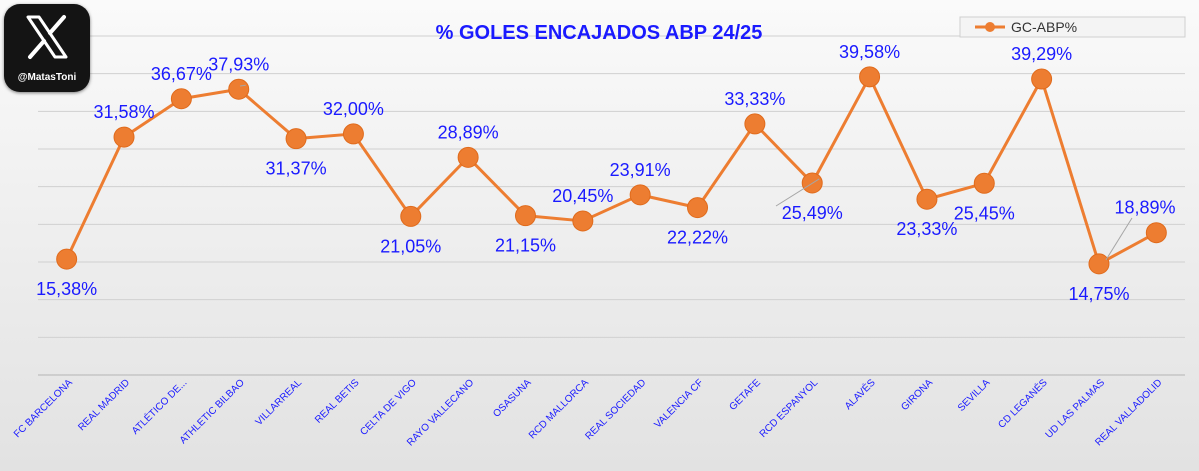  I want to click on data-label: 21,05%, so click(410, 246).